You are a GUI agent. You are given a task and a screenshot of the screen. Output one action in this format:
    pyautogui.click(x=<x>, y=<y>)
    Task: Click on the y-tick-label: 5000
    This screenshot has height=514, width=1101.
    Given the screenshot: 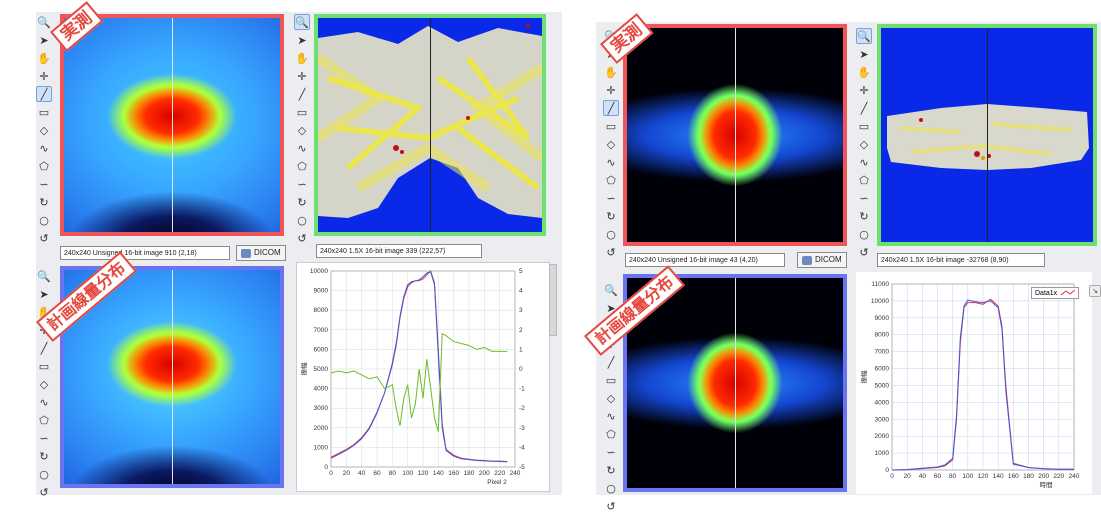 What is the action you would take?
    pyautogui.click(x=882, y=385)
    